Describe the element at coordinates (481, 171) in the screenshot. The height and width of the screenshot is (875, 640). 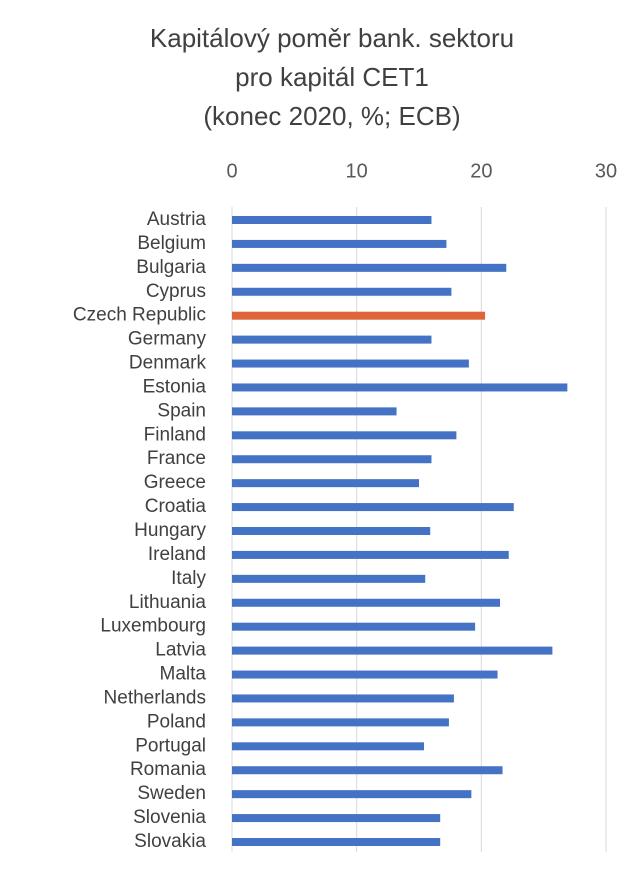
I see `x-tick-label: 20` at that location.